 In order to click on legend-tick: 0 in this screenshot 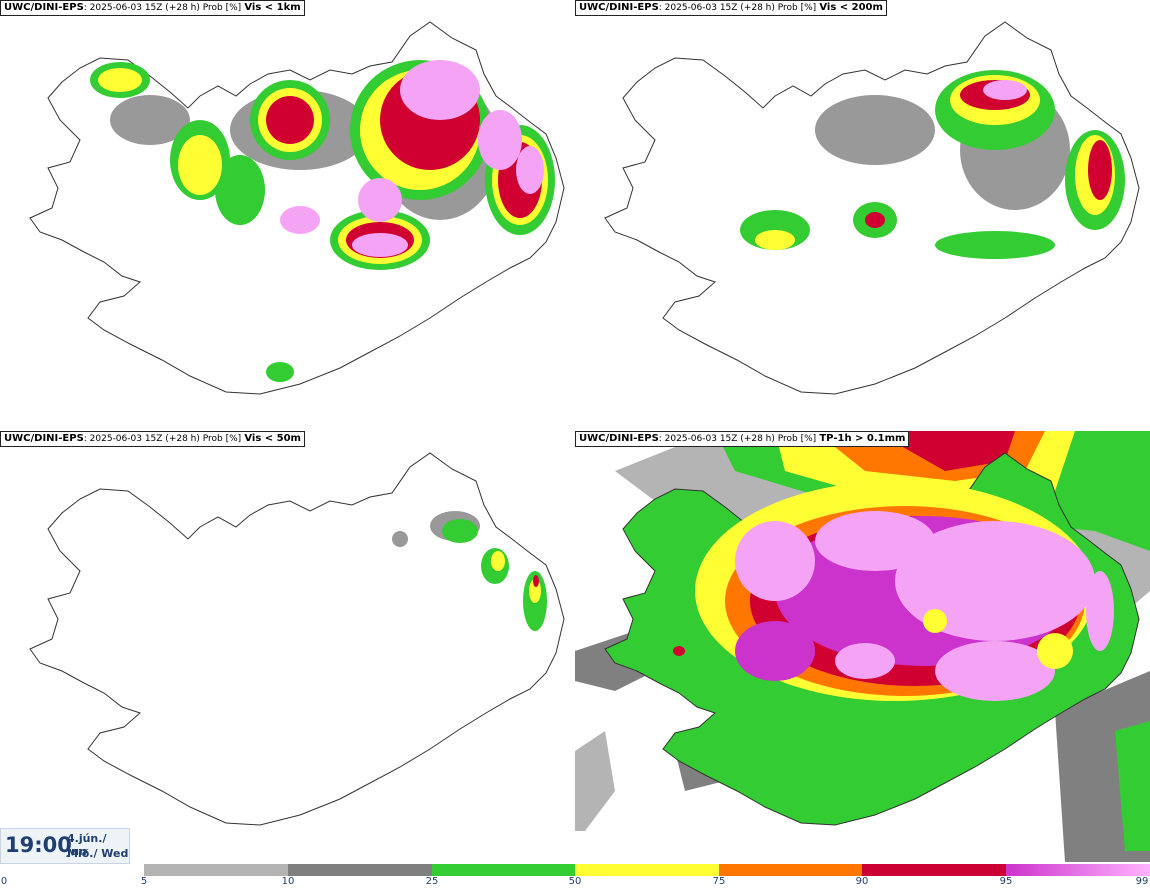, I will do `click(4, 881)`.